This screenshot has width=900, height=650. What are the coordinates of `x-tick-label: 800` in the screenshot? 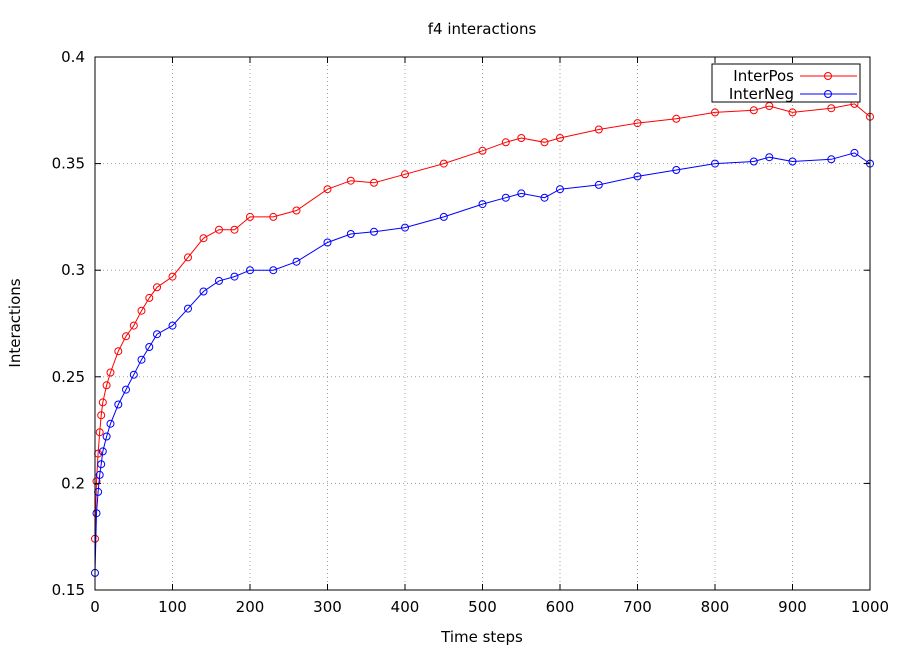 It's located at (715, 607).